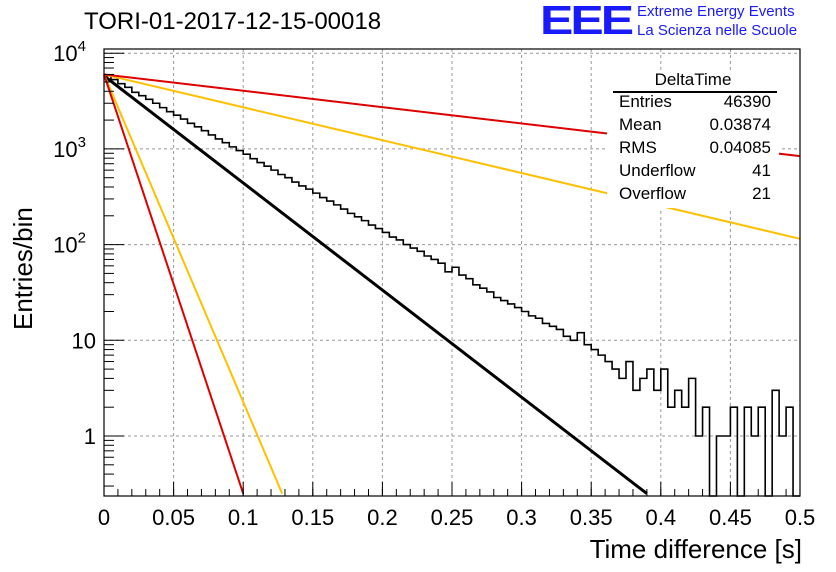 The height and width of the screenshot is (572, 836). Describe the element at coordinates (382, 517) in the screenshot. I see `x-tick-label: 0.2` at that location.